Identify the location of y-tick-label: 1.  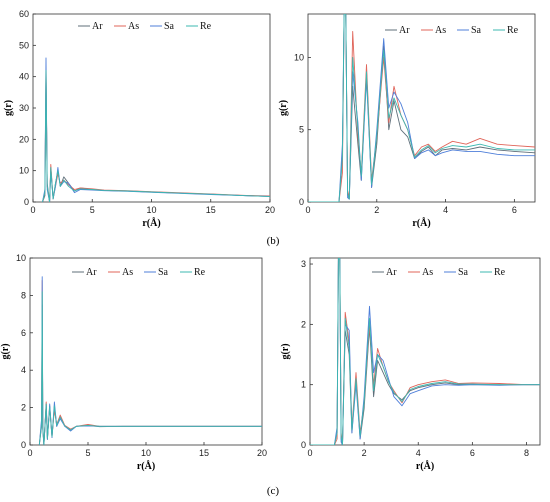
(303, 385).